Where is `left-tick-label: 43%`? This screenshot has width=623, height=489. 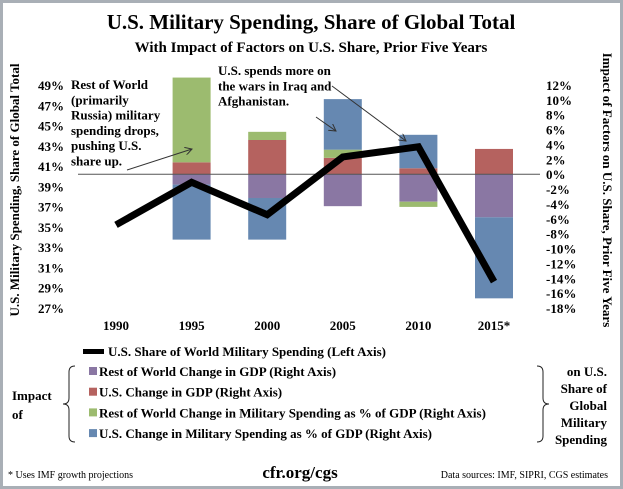 left-tick-label: 43% is located at coordinates (51, 146).